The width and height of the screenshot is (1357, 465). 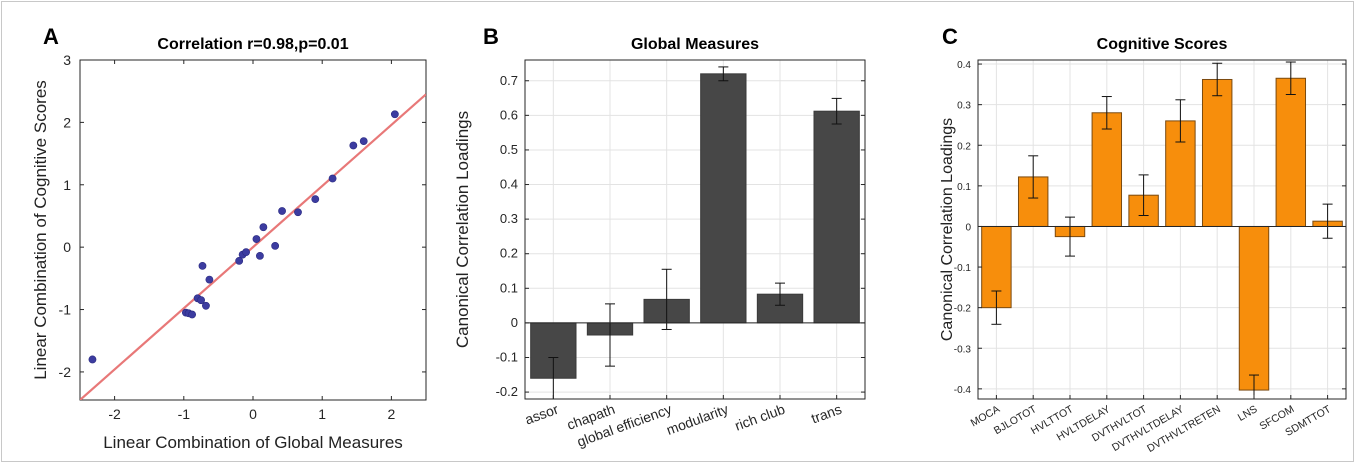 I want to click on x-axis-label: Linear Combination of Global Measures, so click(x=253, y=442).